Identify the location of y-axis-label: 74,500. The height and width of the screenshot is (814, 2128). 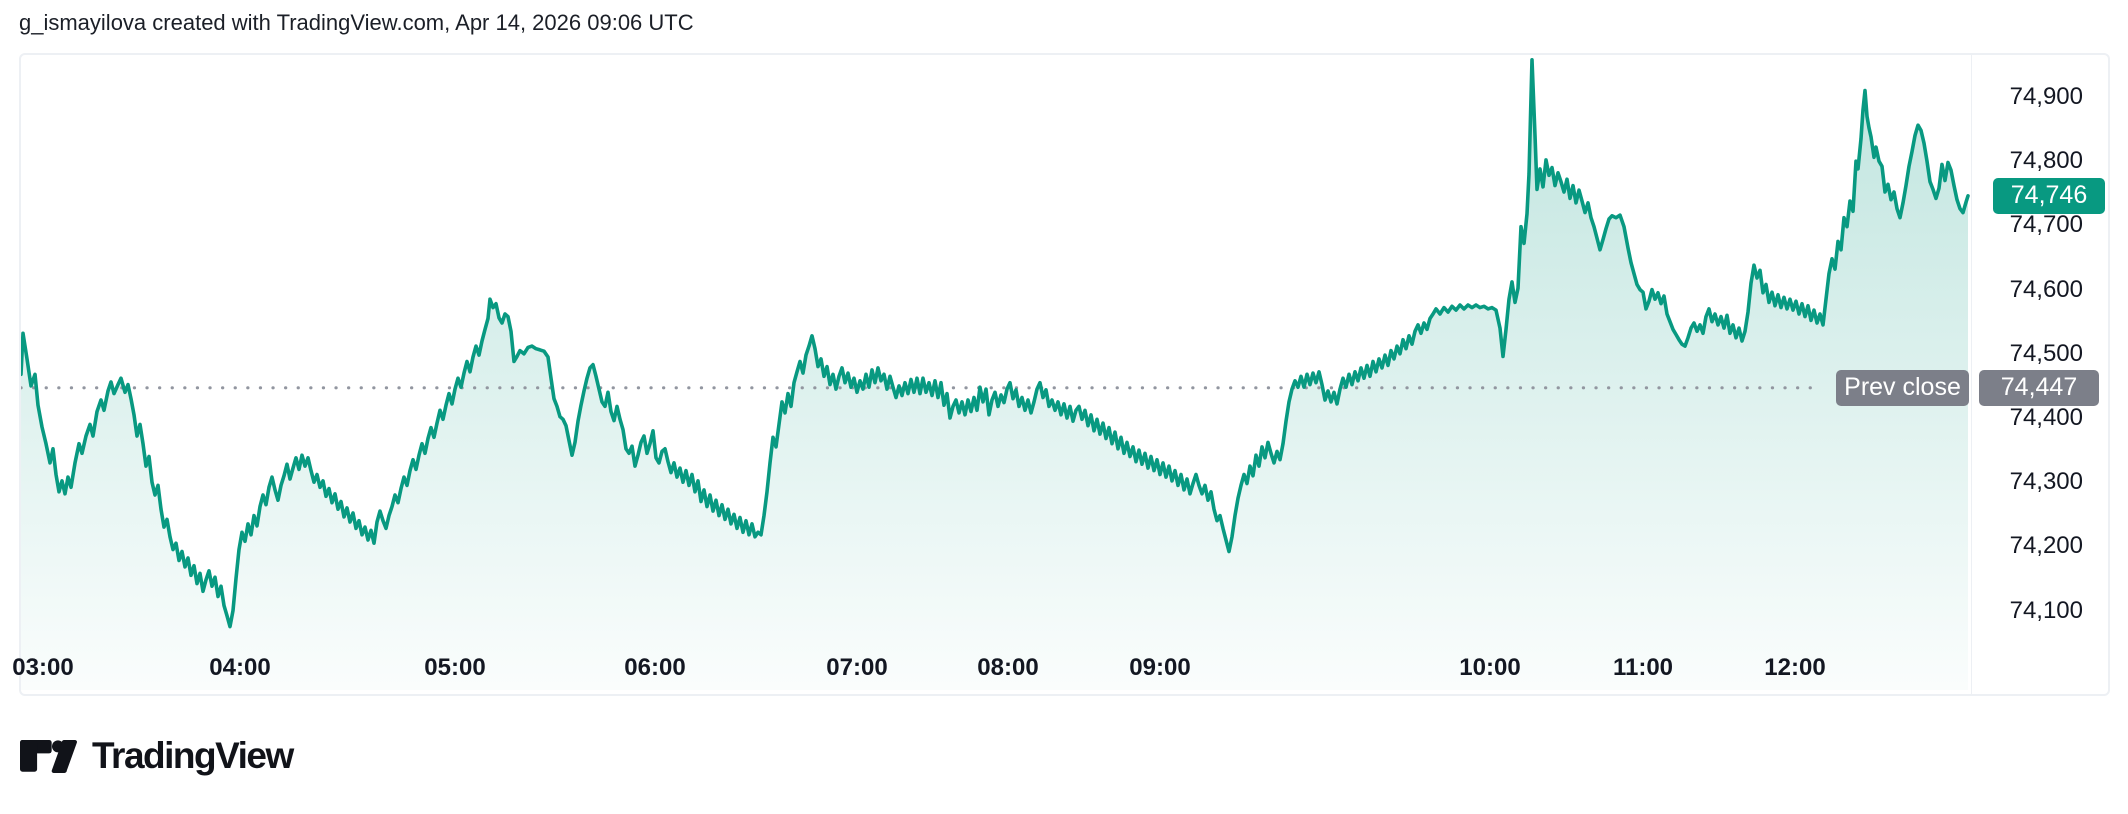
(2046, 353).